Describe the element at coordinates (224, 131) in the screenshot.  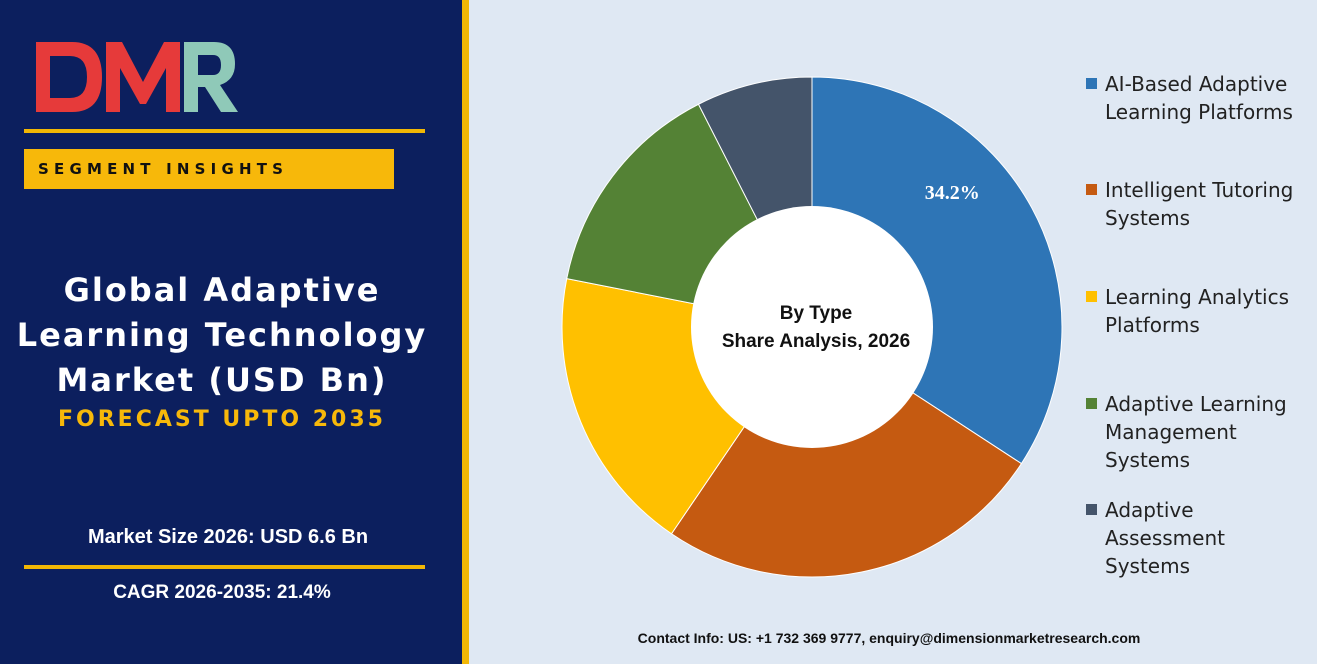
I see `logo-underline` at that location.